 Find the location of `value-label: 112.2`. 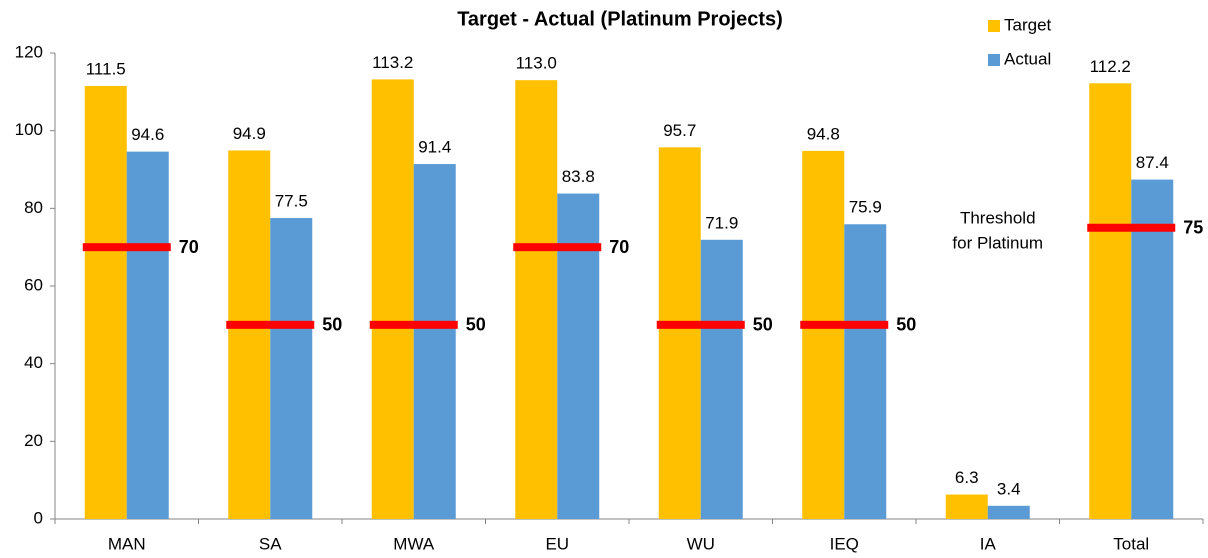

value-label: 112.2 is located at coordinates (1110, 66).